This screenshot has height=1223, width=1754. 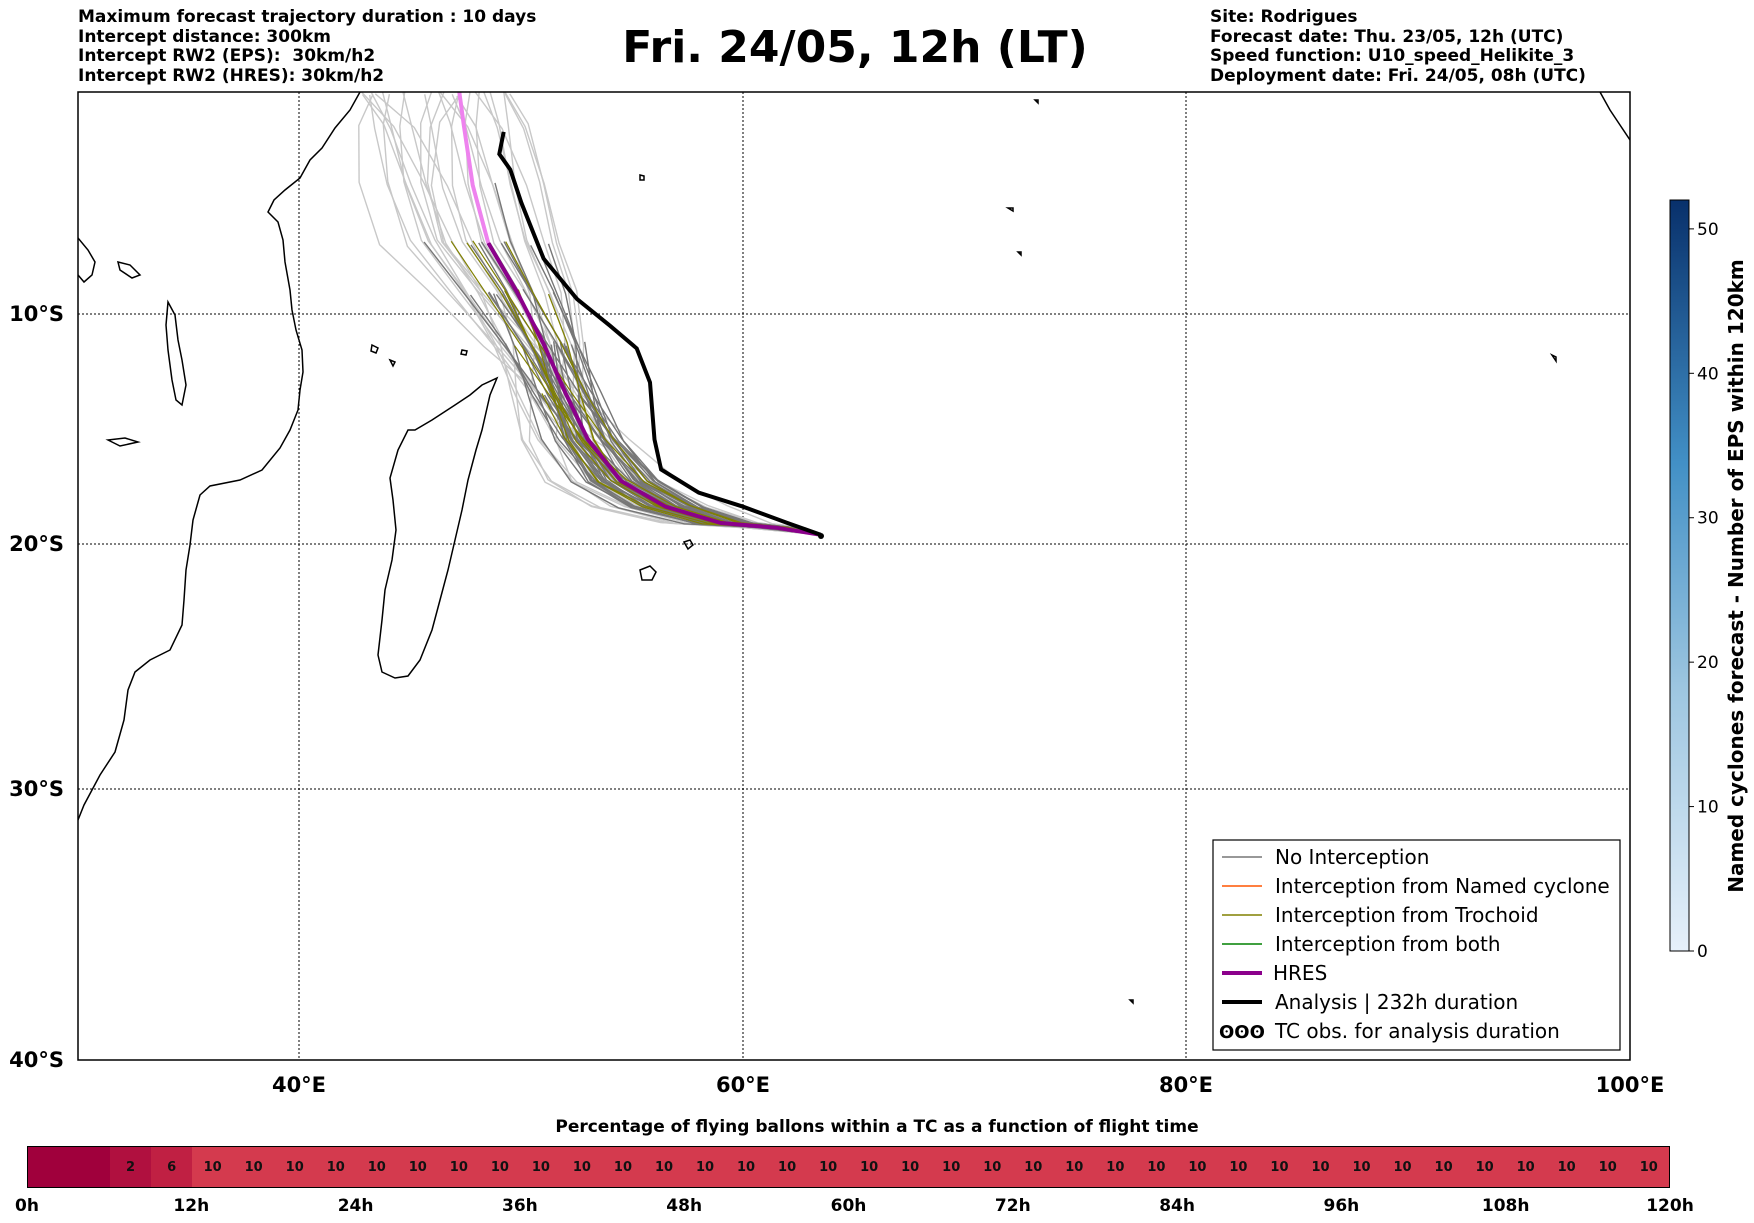 I want to click on page-title: Fri. 24/05, 12h (LT), so click(x=855, y=47).